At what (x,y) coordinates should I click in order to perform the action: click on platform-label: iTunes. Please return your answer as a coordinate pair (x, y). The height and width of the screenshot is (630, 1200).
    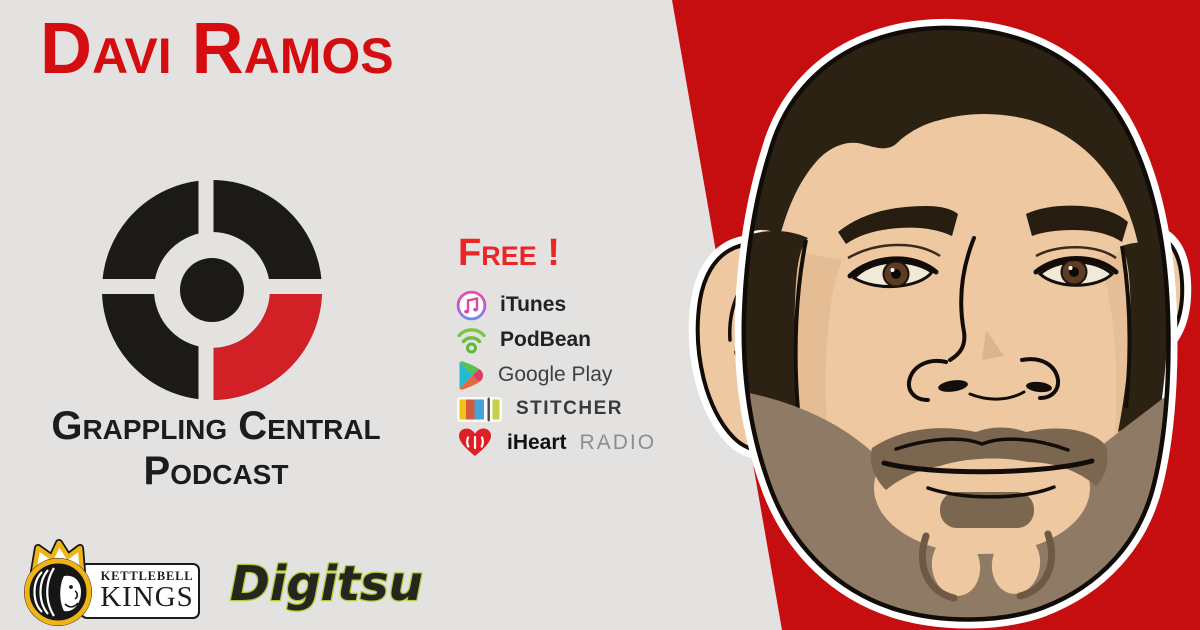
    Looking at the image, I should click on (533, 304).